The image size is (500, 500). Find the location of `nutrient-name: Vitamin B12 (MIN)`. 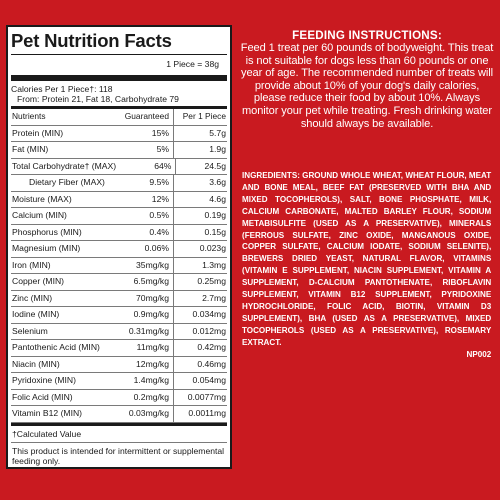

nutrient-name: Vitamin B12 (MIN) is located at coordinates (47, 413).